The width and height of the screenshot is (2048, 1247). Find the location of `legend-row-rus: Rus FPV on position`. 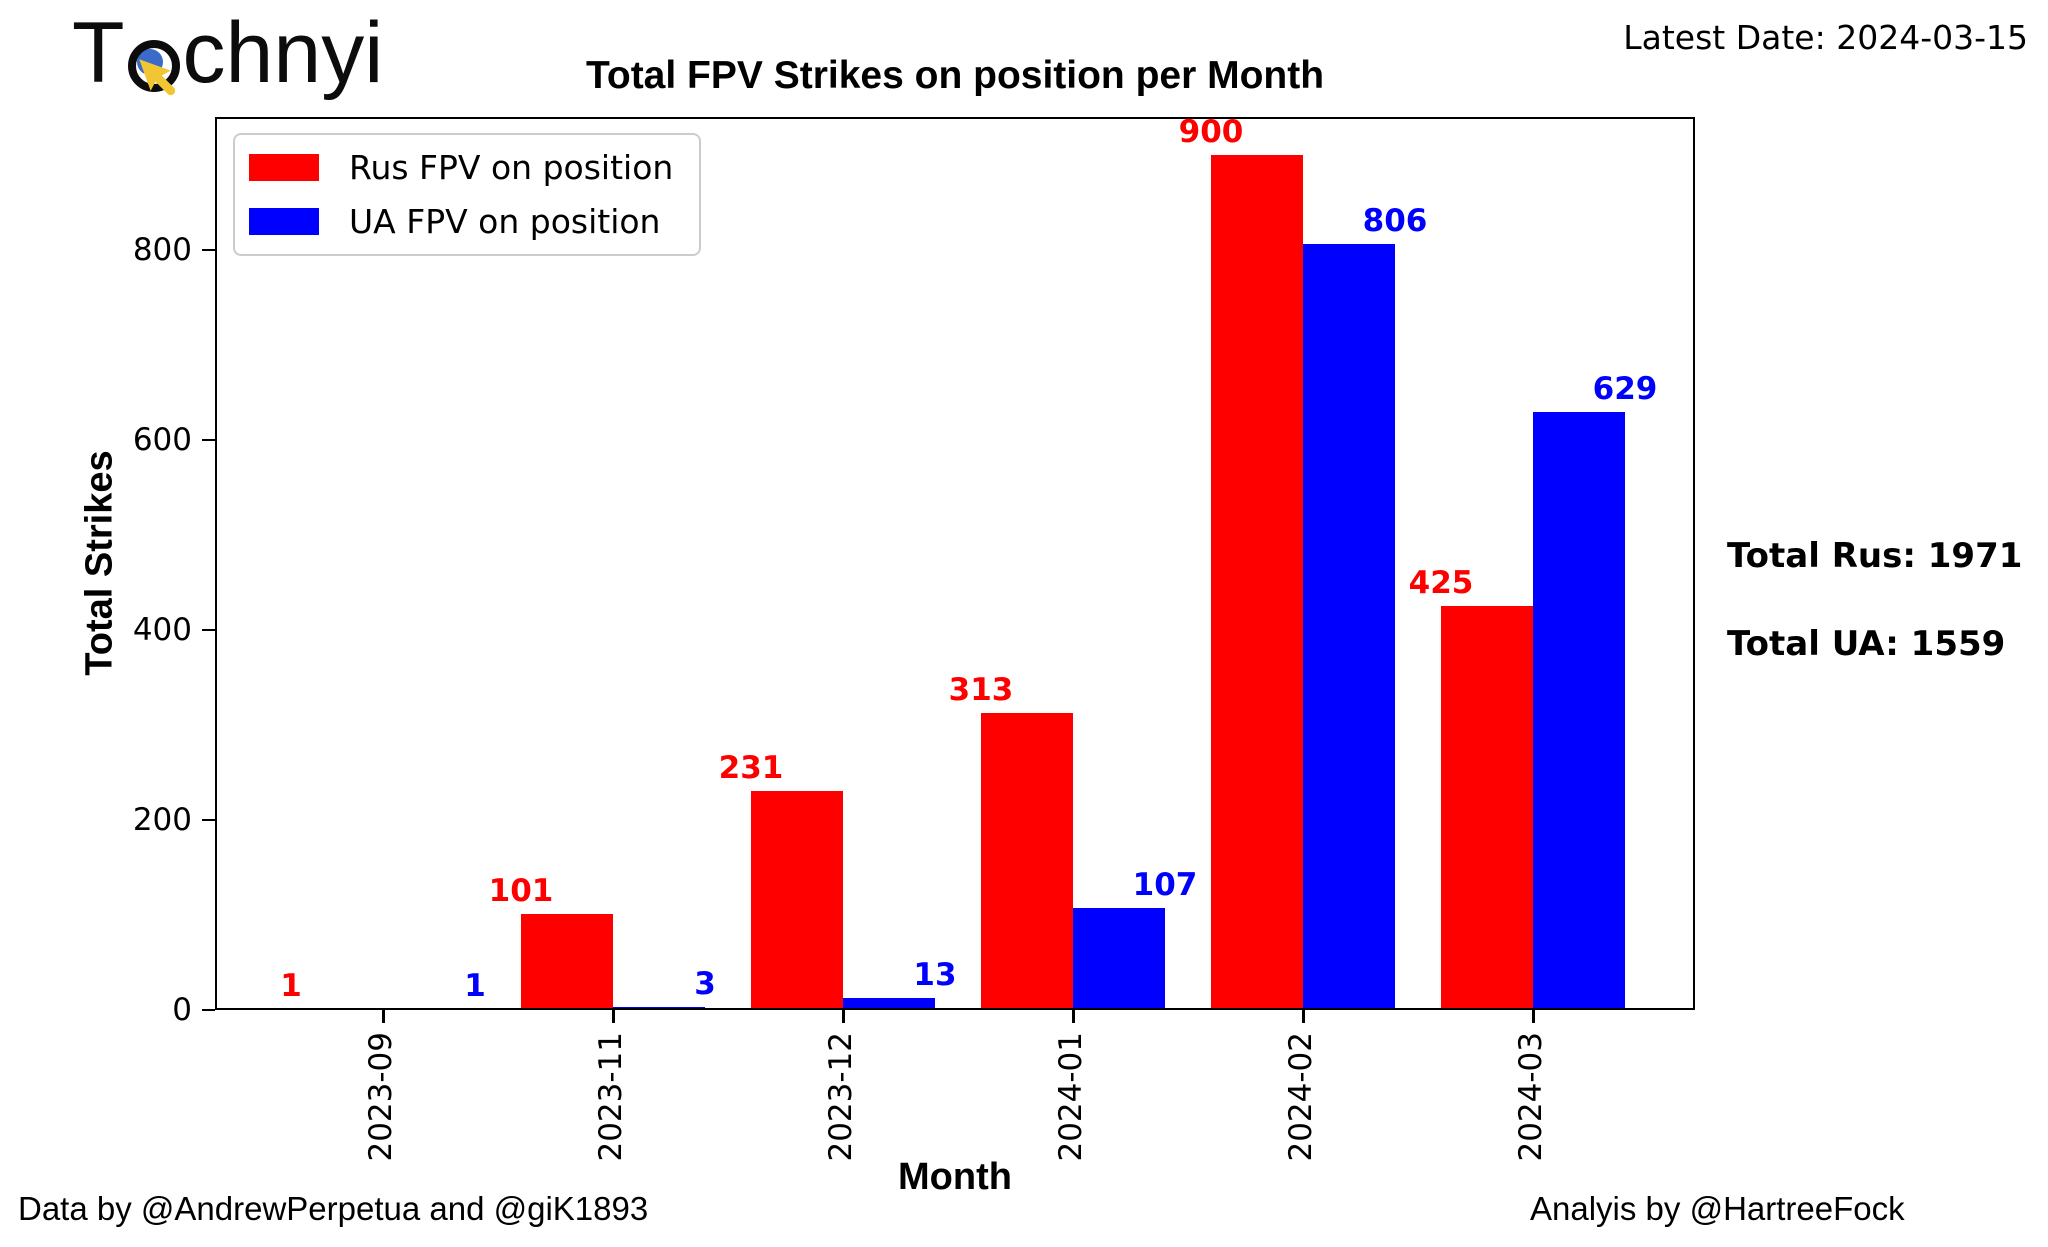

legend-row-rus: Rus FPV on position is located at coordinates (461, 167).